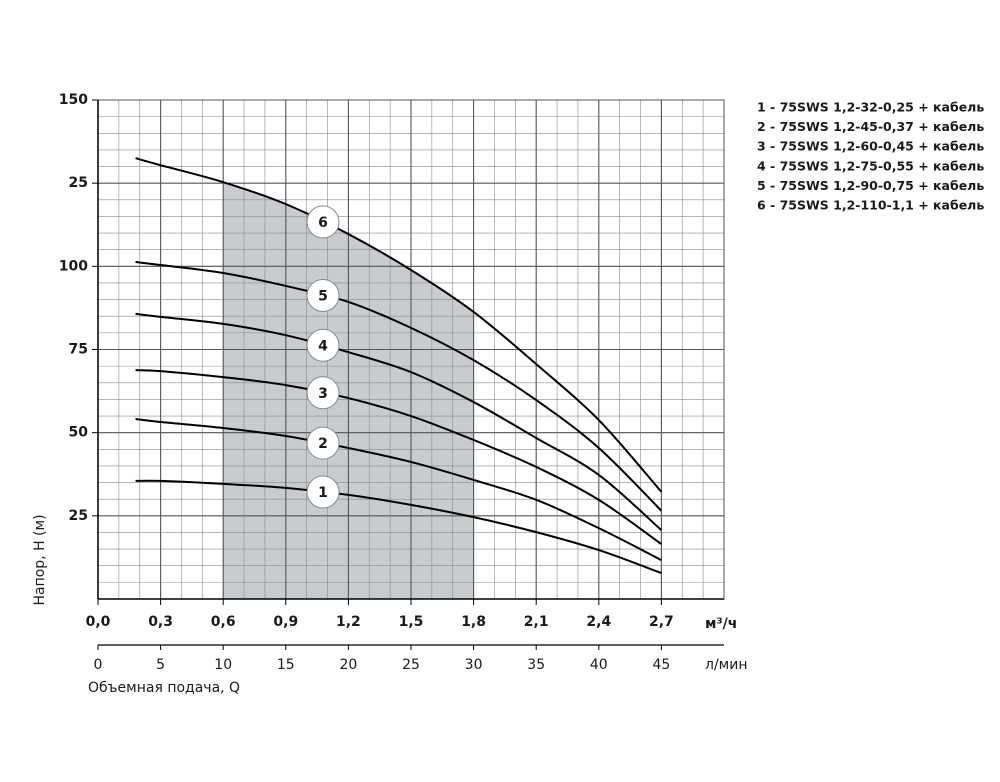 This screenshot has width=1000, height=782. What do you see at coordinates (473, 622) in the screenshot?
I see `x-tick-label: 1,8` at bounding box center [473, 622].